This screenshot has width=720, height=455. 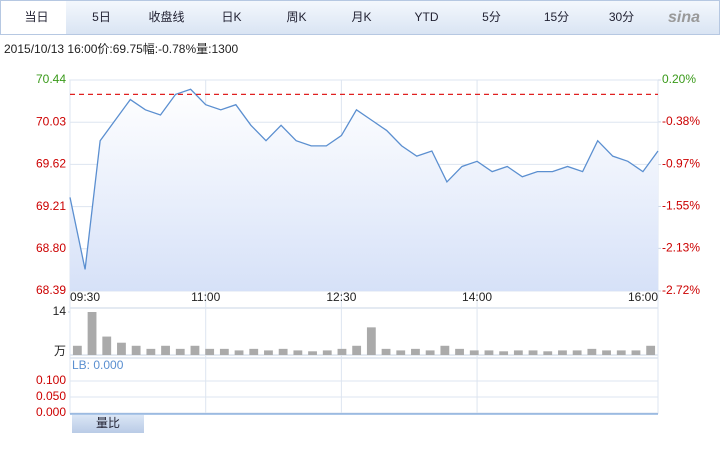 I want to click on tab-bar, so click(x=360, y=17).